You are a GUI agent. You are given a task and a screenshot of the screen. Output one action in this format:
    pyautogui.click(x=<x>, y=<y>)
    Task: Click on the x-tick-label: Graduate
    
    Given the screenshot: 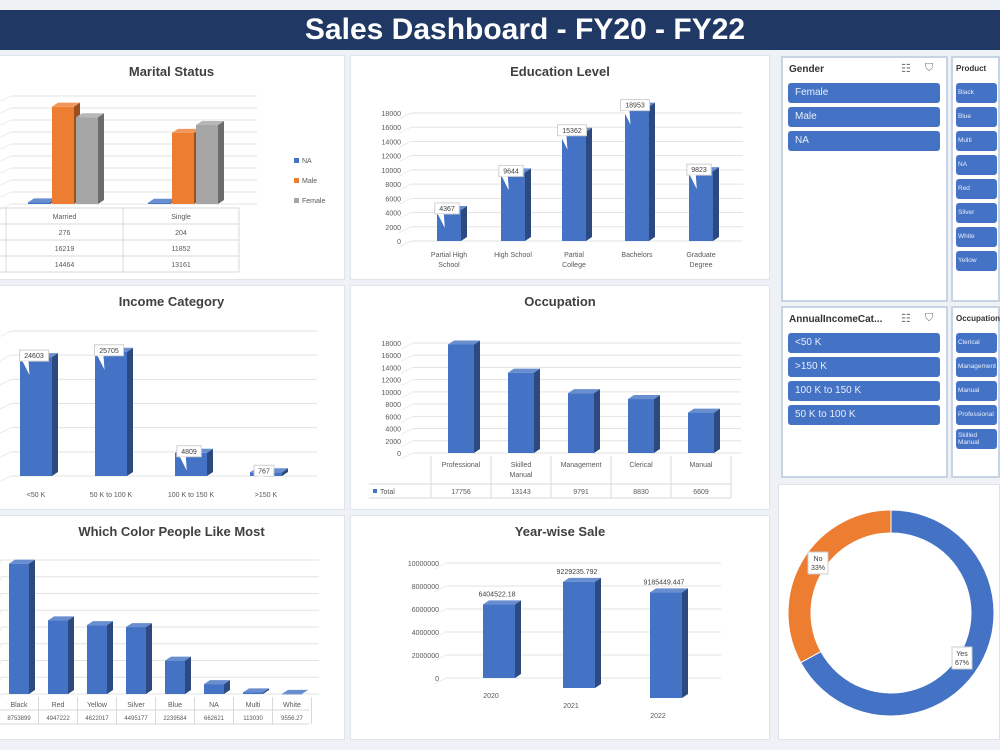 What is the action you would take?
    pyautogui.click(x=700, y=255)
    